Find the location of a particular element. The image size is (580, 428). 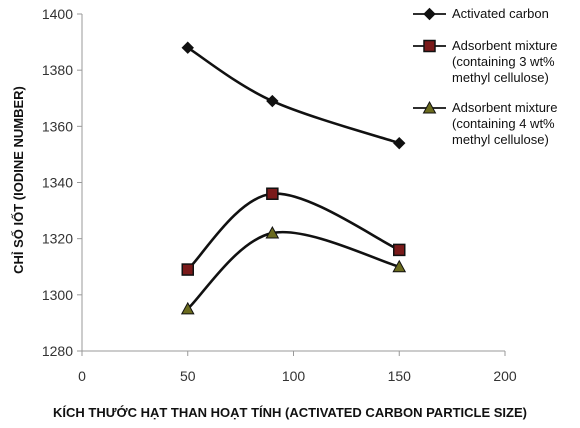

legend-label: Activated carbon is located at coordinates (500, 13).